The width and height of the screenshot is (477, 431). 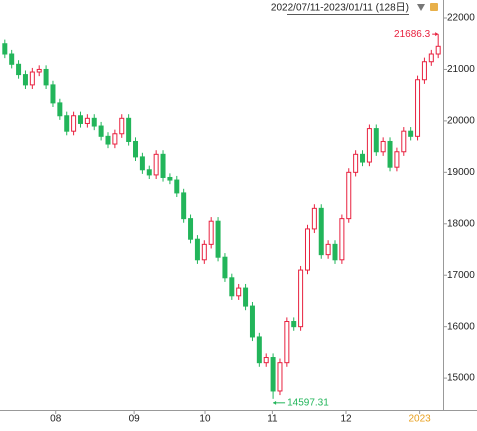 I want to click on max-annotation: 21686.3, so click(x=412, y=34).